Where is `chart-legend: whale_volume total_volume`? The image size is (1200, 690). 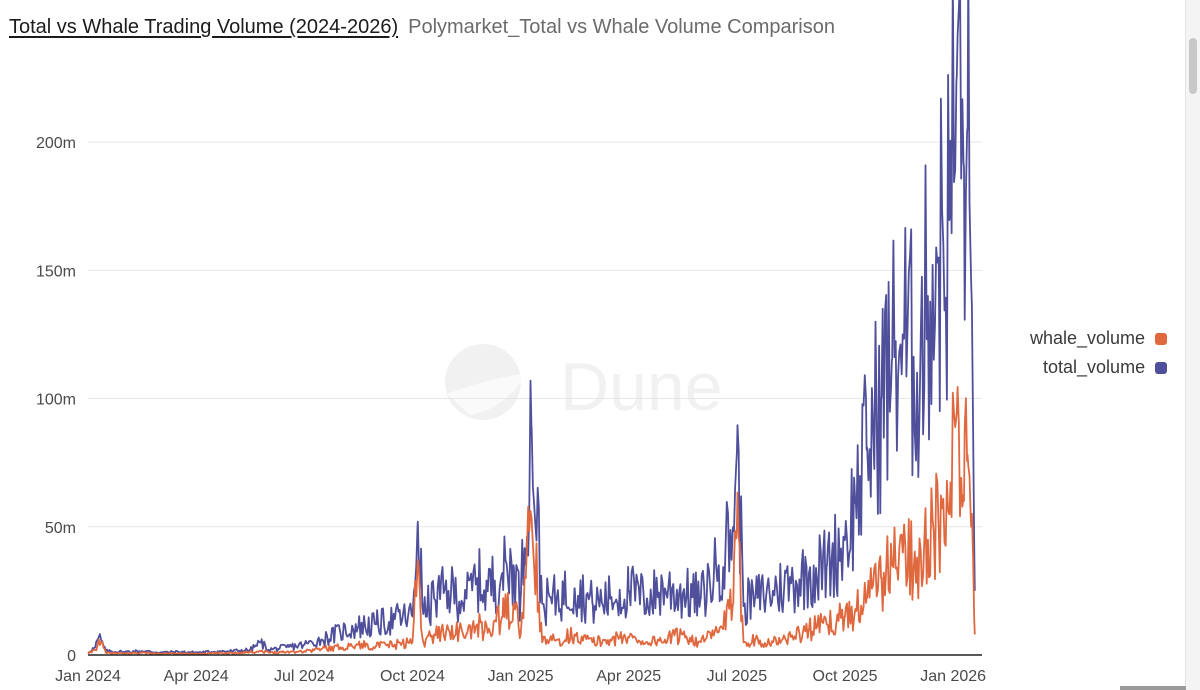
chart-legend: whale_volume total_volume is located at coordinates (1099, 353).